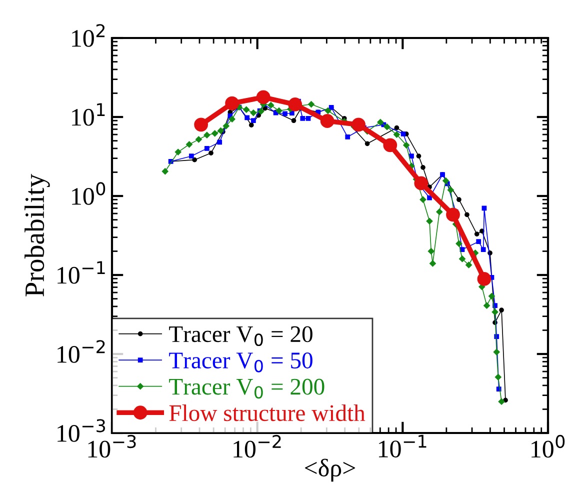 This screenshot has height=495, width=575. I want to click on legend-label: Tracer V$_{0}$ = 50, so click(240, 362).